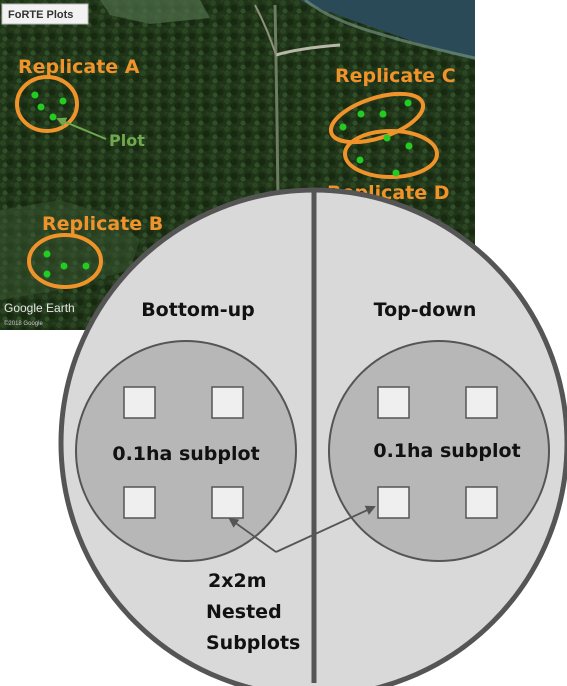 The image size is (567, 686). I want to click on right-subplot: 0.1ha subplot, so click(439, 451).